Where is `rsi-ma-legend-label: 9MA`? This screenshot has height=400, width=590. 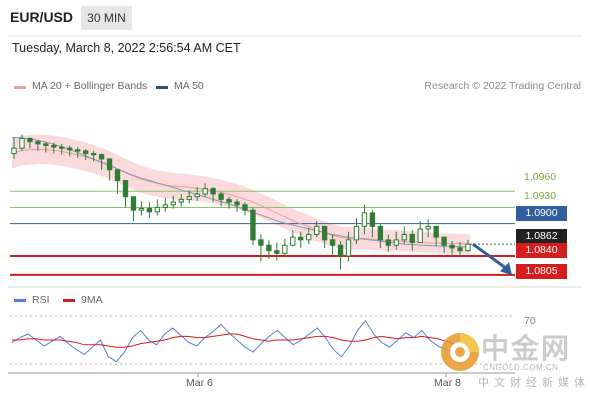 rsi-ma-legend-label: 9MA is located at coordinates (92, 300).